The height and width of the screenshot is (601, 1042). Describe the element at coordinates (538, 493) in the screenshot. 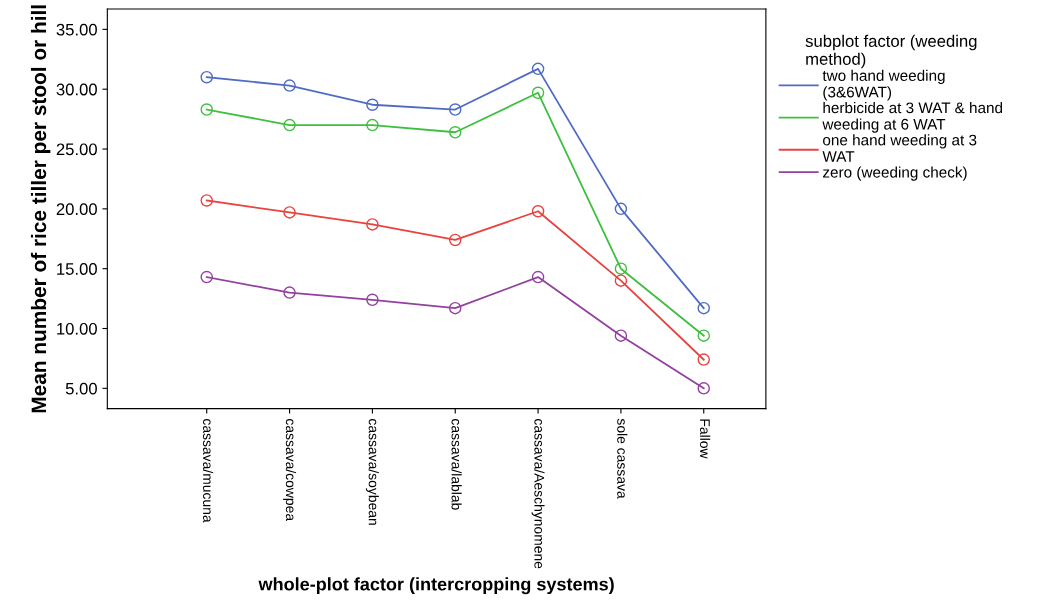

I see `x-tick-label: cassava/Aeschynomene` at that location.